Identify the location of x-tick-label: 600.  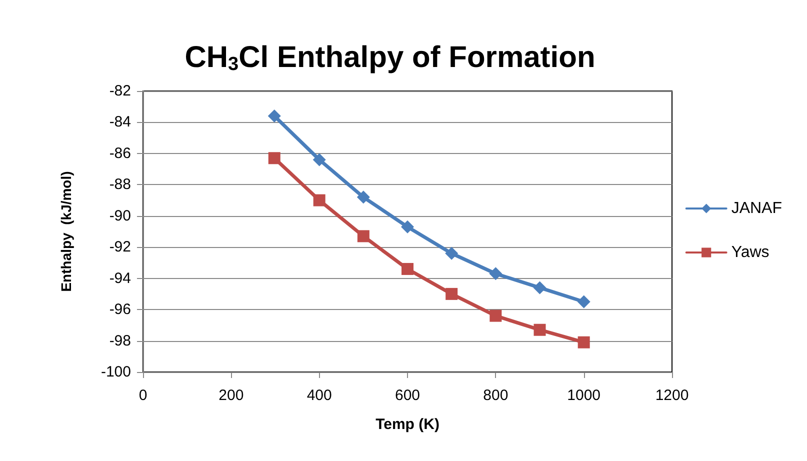
(407, 395).